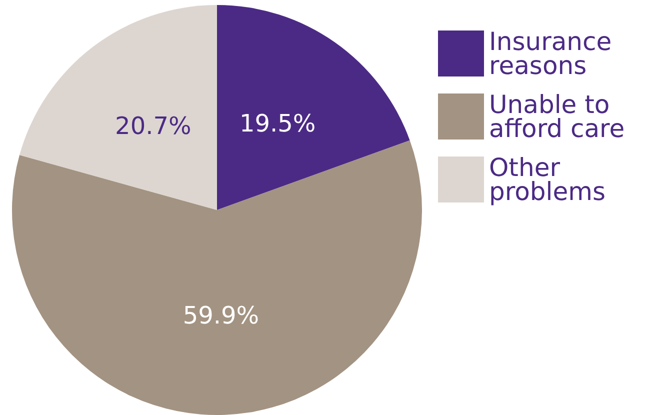  Describe the element at coordinates (547, 179) in the screenshot. I see `legend-label: Other problems` at that location.